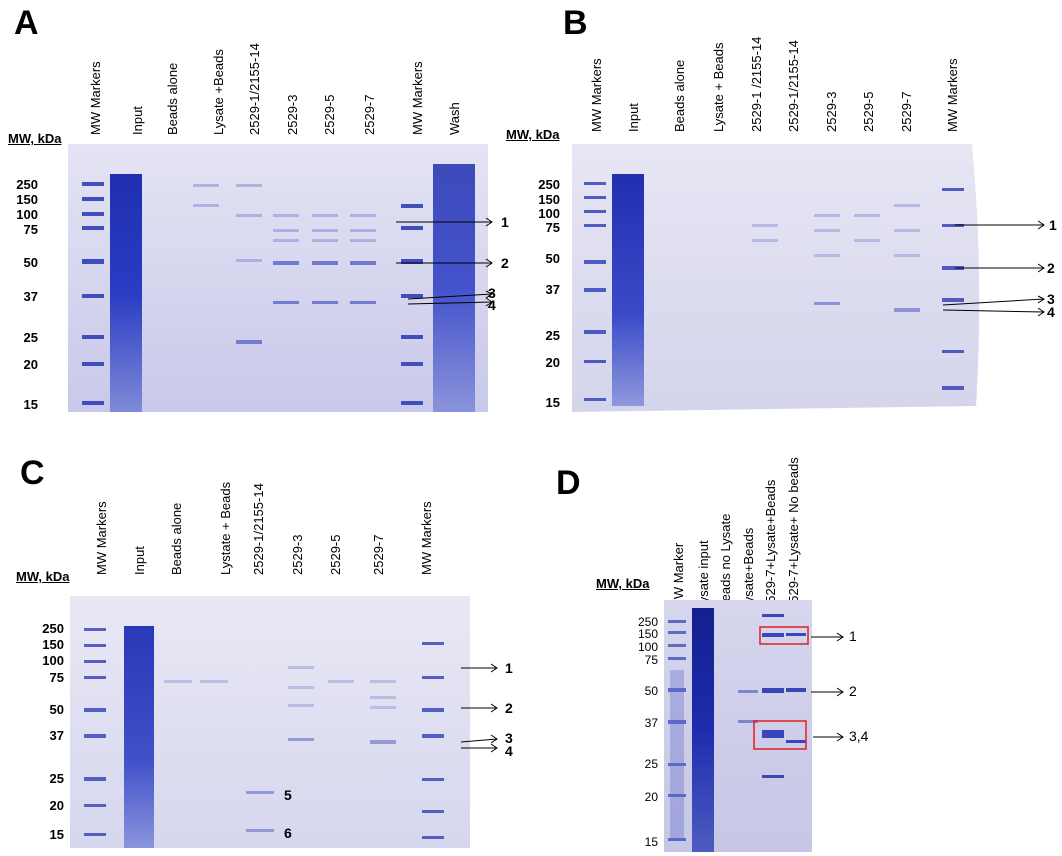  What do you see at coordinates (288, 833) in the screenshot?
I see `band-label: 6` at bounding box center [288, 833].